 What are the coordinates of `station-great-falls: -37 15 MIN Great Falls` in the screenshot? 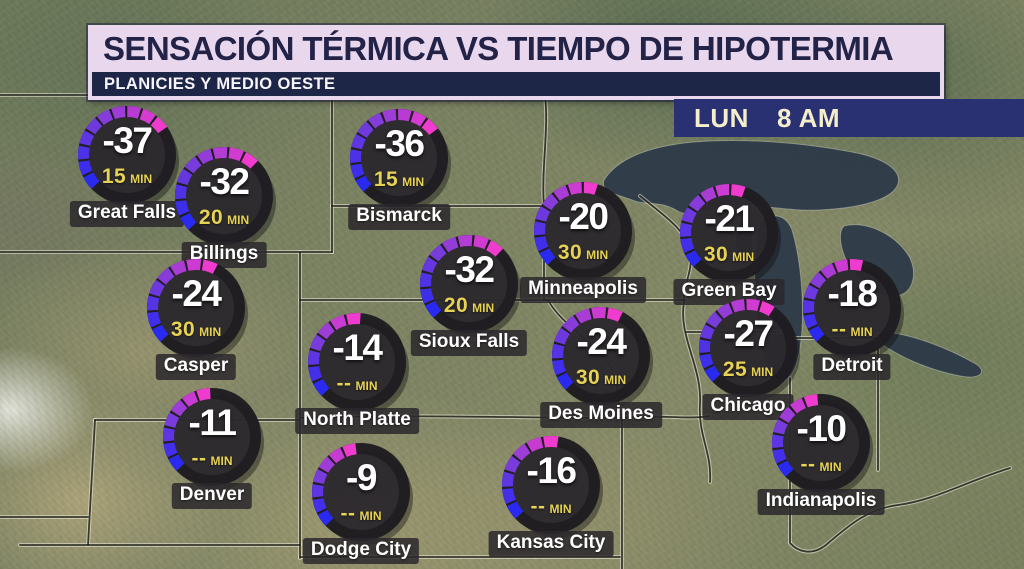 It's located at (127, 163).